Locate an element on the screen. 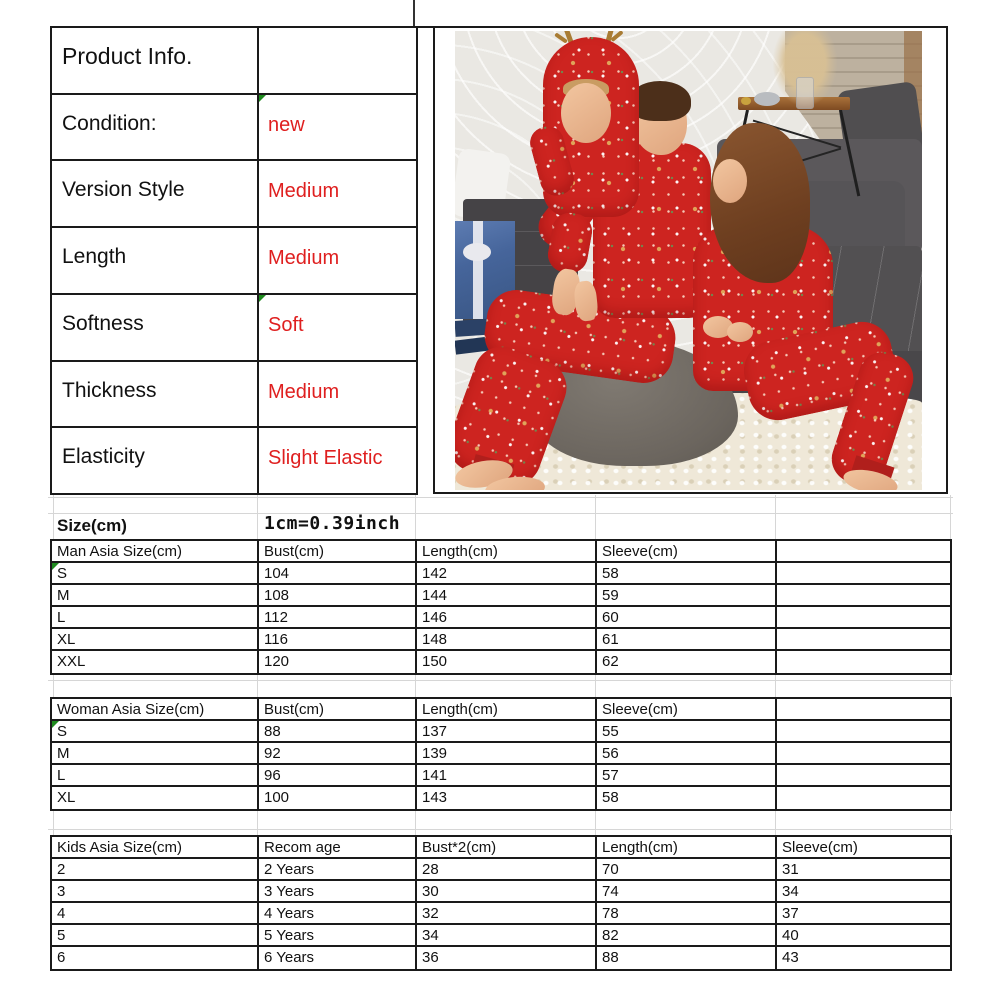 This screenshot has height=1001, width=1001. gift-bow is located at coordinates (477, 252).